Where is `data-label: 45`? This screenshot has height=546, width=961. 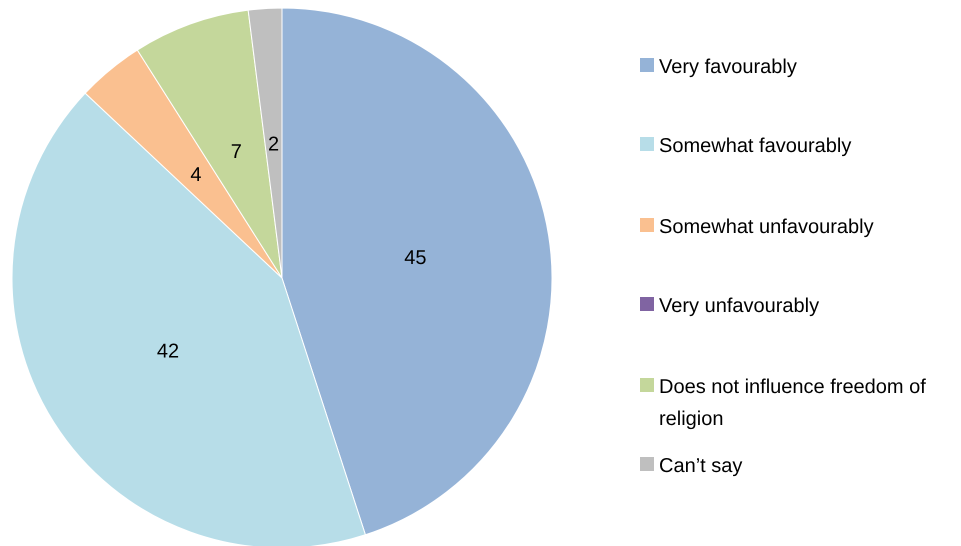
data-label: 45 is located at coordinates (415, 257).